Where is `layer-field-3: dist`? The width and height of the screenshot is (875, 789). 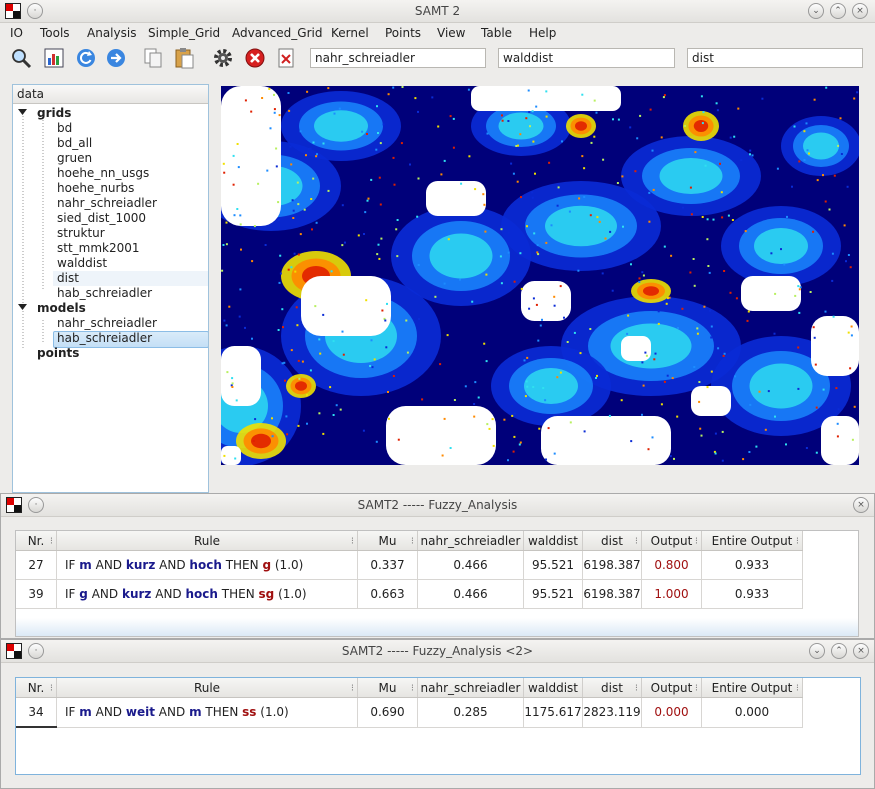
layer-field-3: dist is located at coordinates (775, 58).